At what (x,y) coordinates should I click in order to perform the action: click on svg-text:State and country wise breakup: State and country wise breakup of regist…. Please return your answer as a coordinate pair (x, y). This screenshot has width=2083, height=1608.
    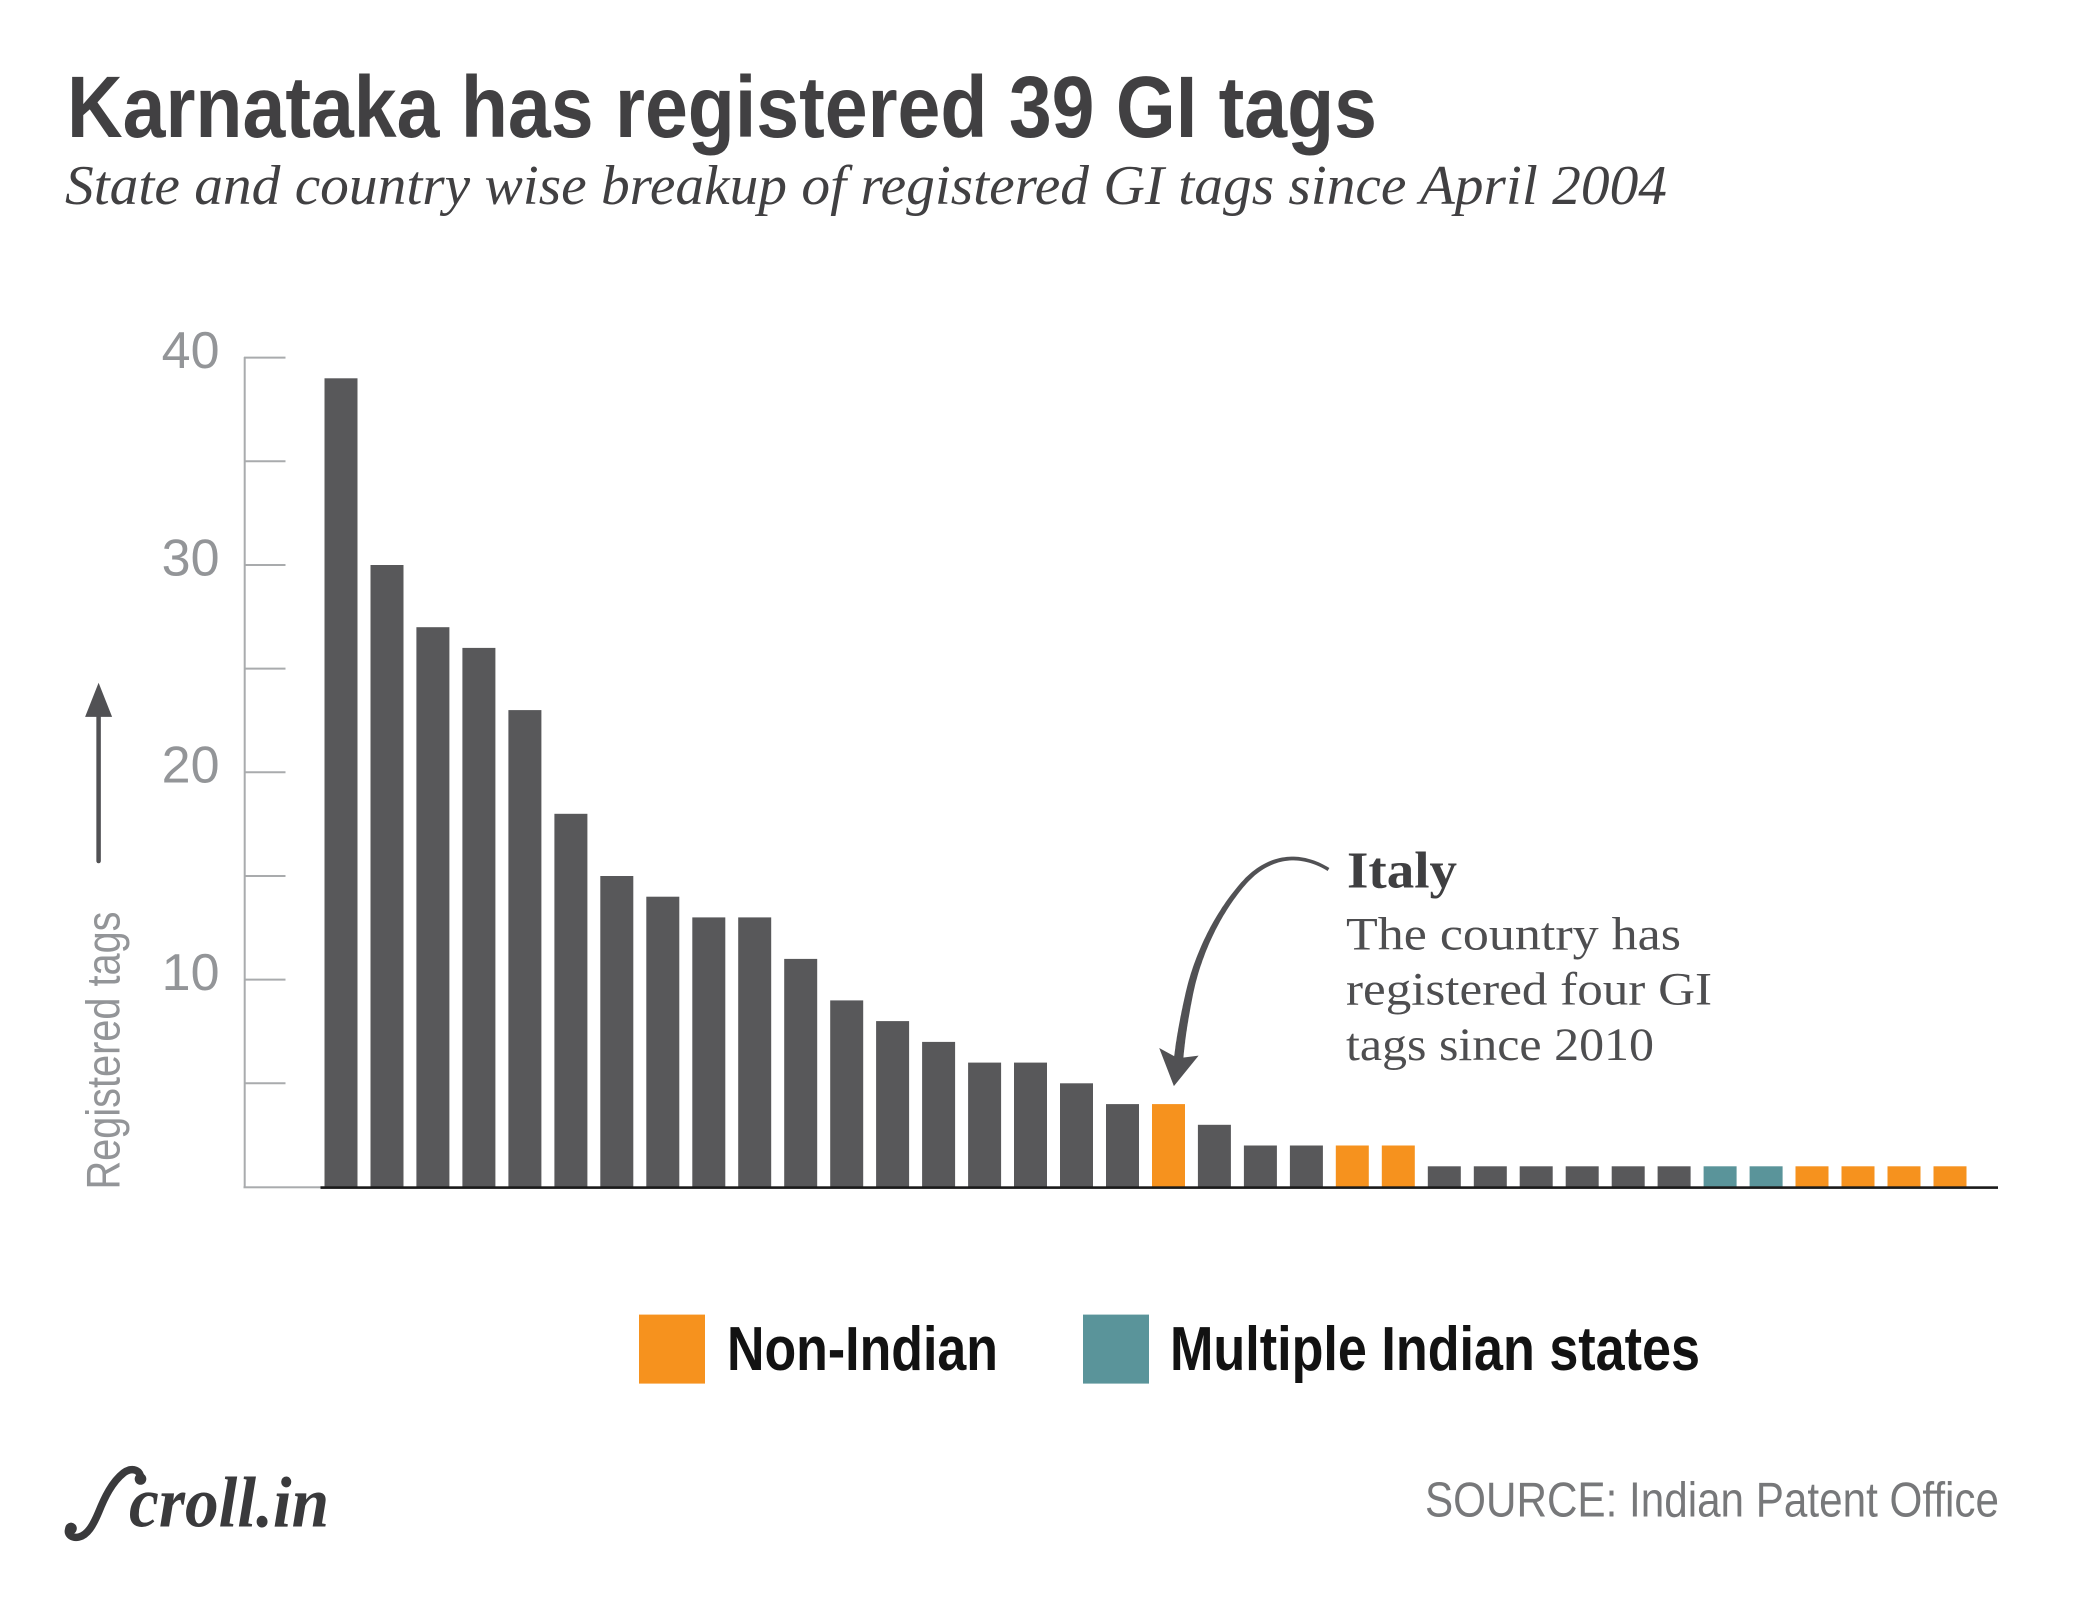
    Looking at the image, I should click on (866, 186).